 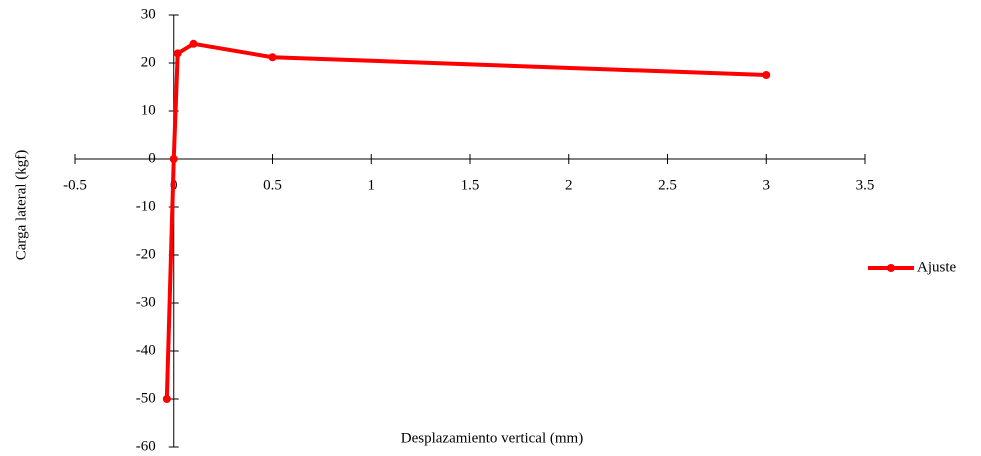 What do you see at coordinates (146, 350) in the screenshot?
I see `y-tick-label: -40` at bounding box center [146, 350].